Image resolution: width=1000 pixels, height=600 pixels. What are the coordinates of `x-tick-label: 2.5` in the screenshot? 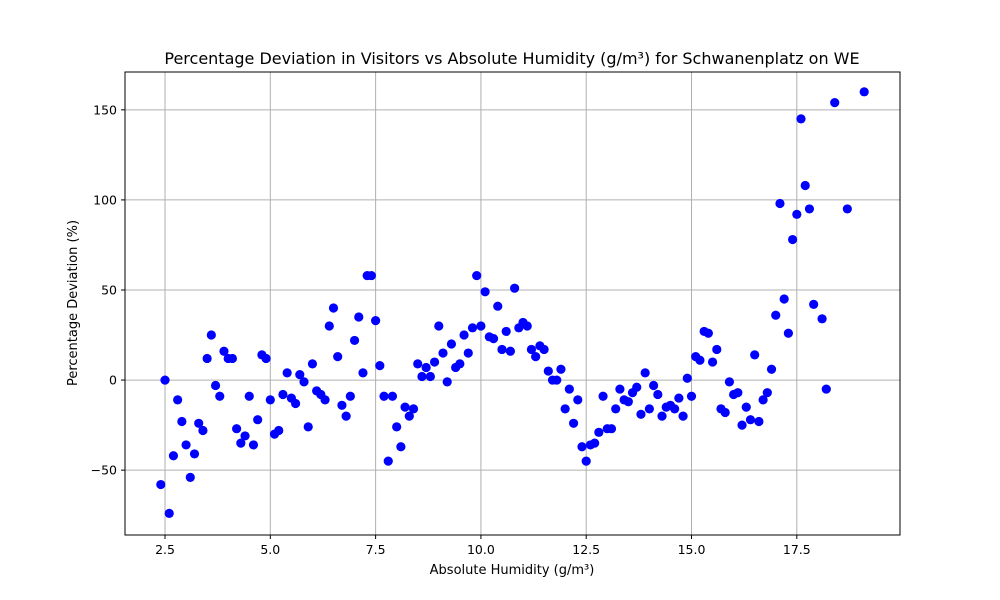 It's located at (165, 549).